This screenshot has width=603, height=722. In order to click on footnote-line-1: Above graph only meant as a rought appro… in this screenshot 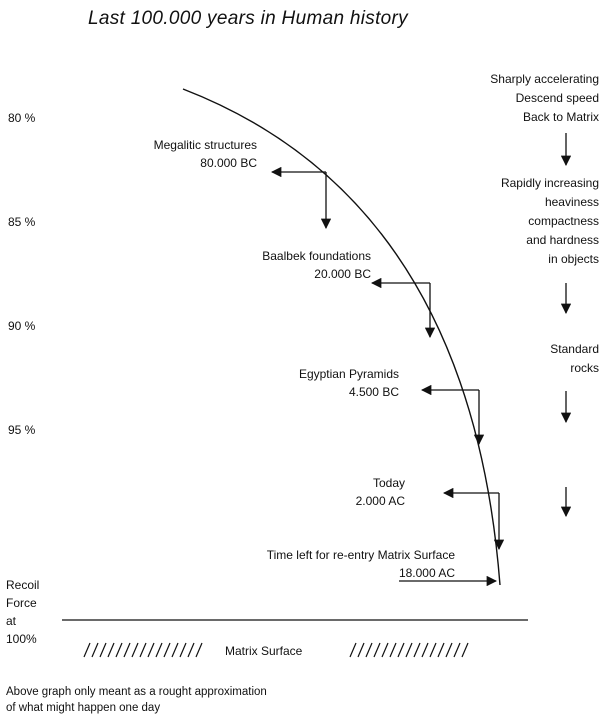, I will do `click(136, 692)`.